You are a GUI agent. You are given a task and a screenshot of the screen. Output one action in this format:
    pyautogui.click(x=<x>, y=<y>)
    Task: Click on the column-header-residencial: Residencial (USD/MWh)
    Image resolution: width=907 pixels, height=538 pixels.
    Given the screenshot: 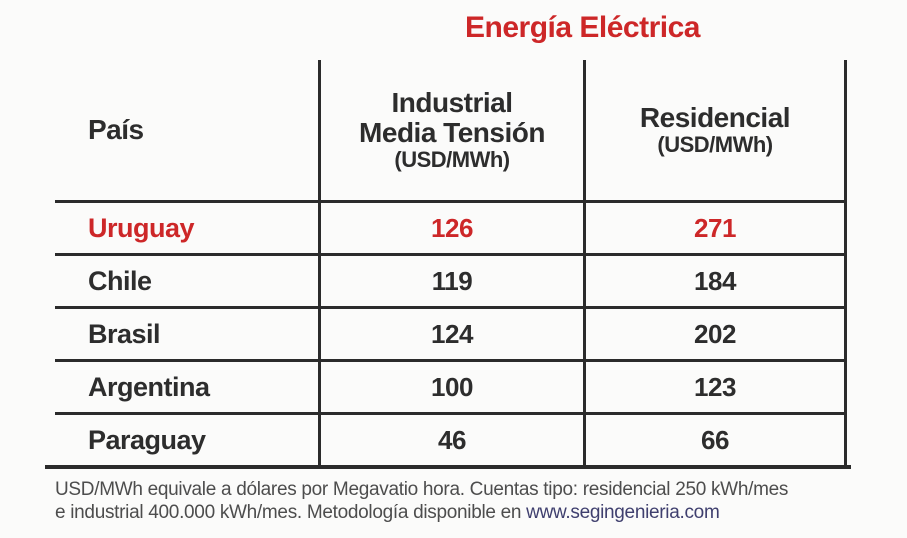 What is the action you would take?
    pyautogui.click(x=715, y=130)
    